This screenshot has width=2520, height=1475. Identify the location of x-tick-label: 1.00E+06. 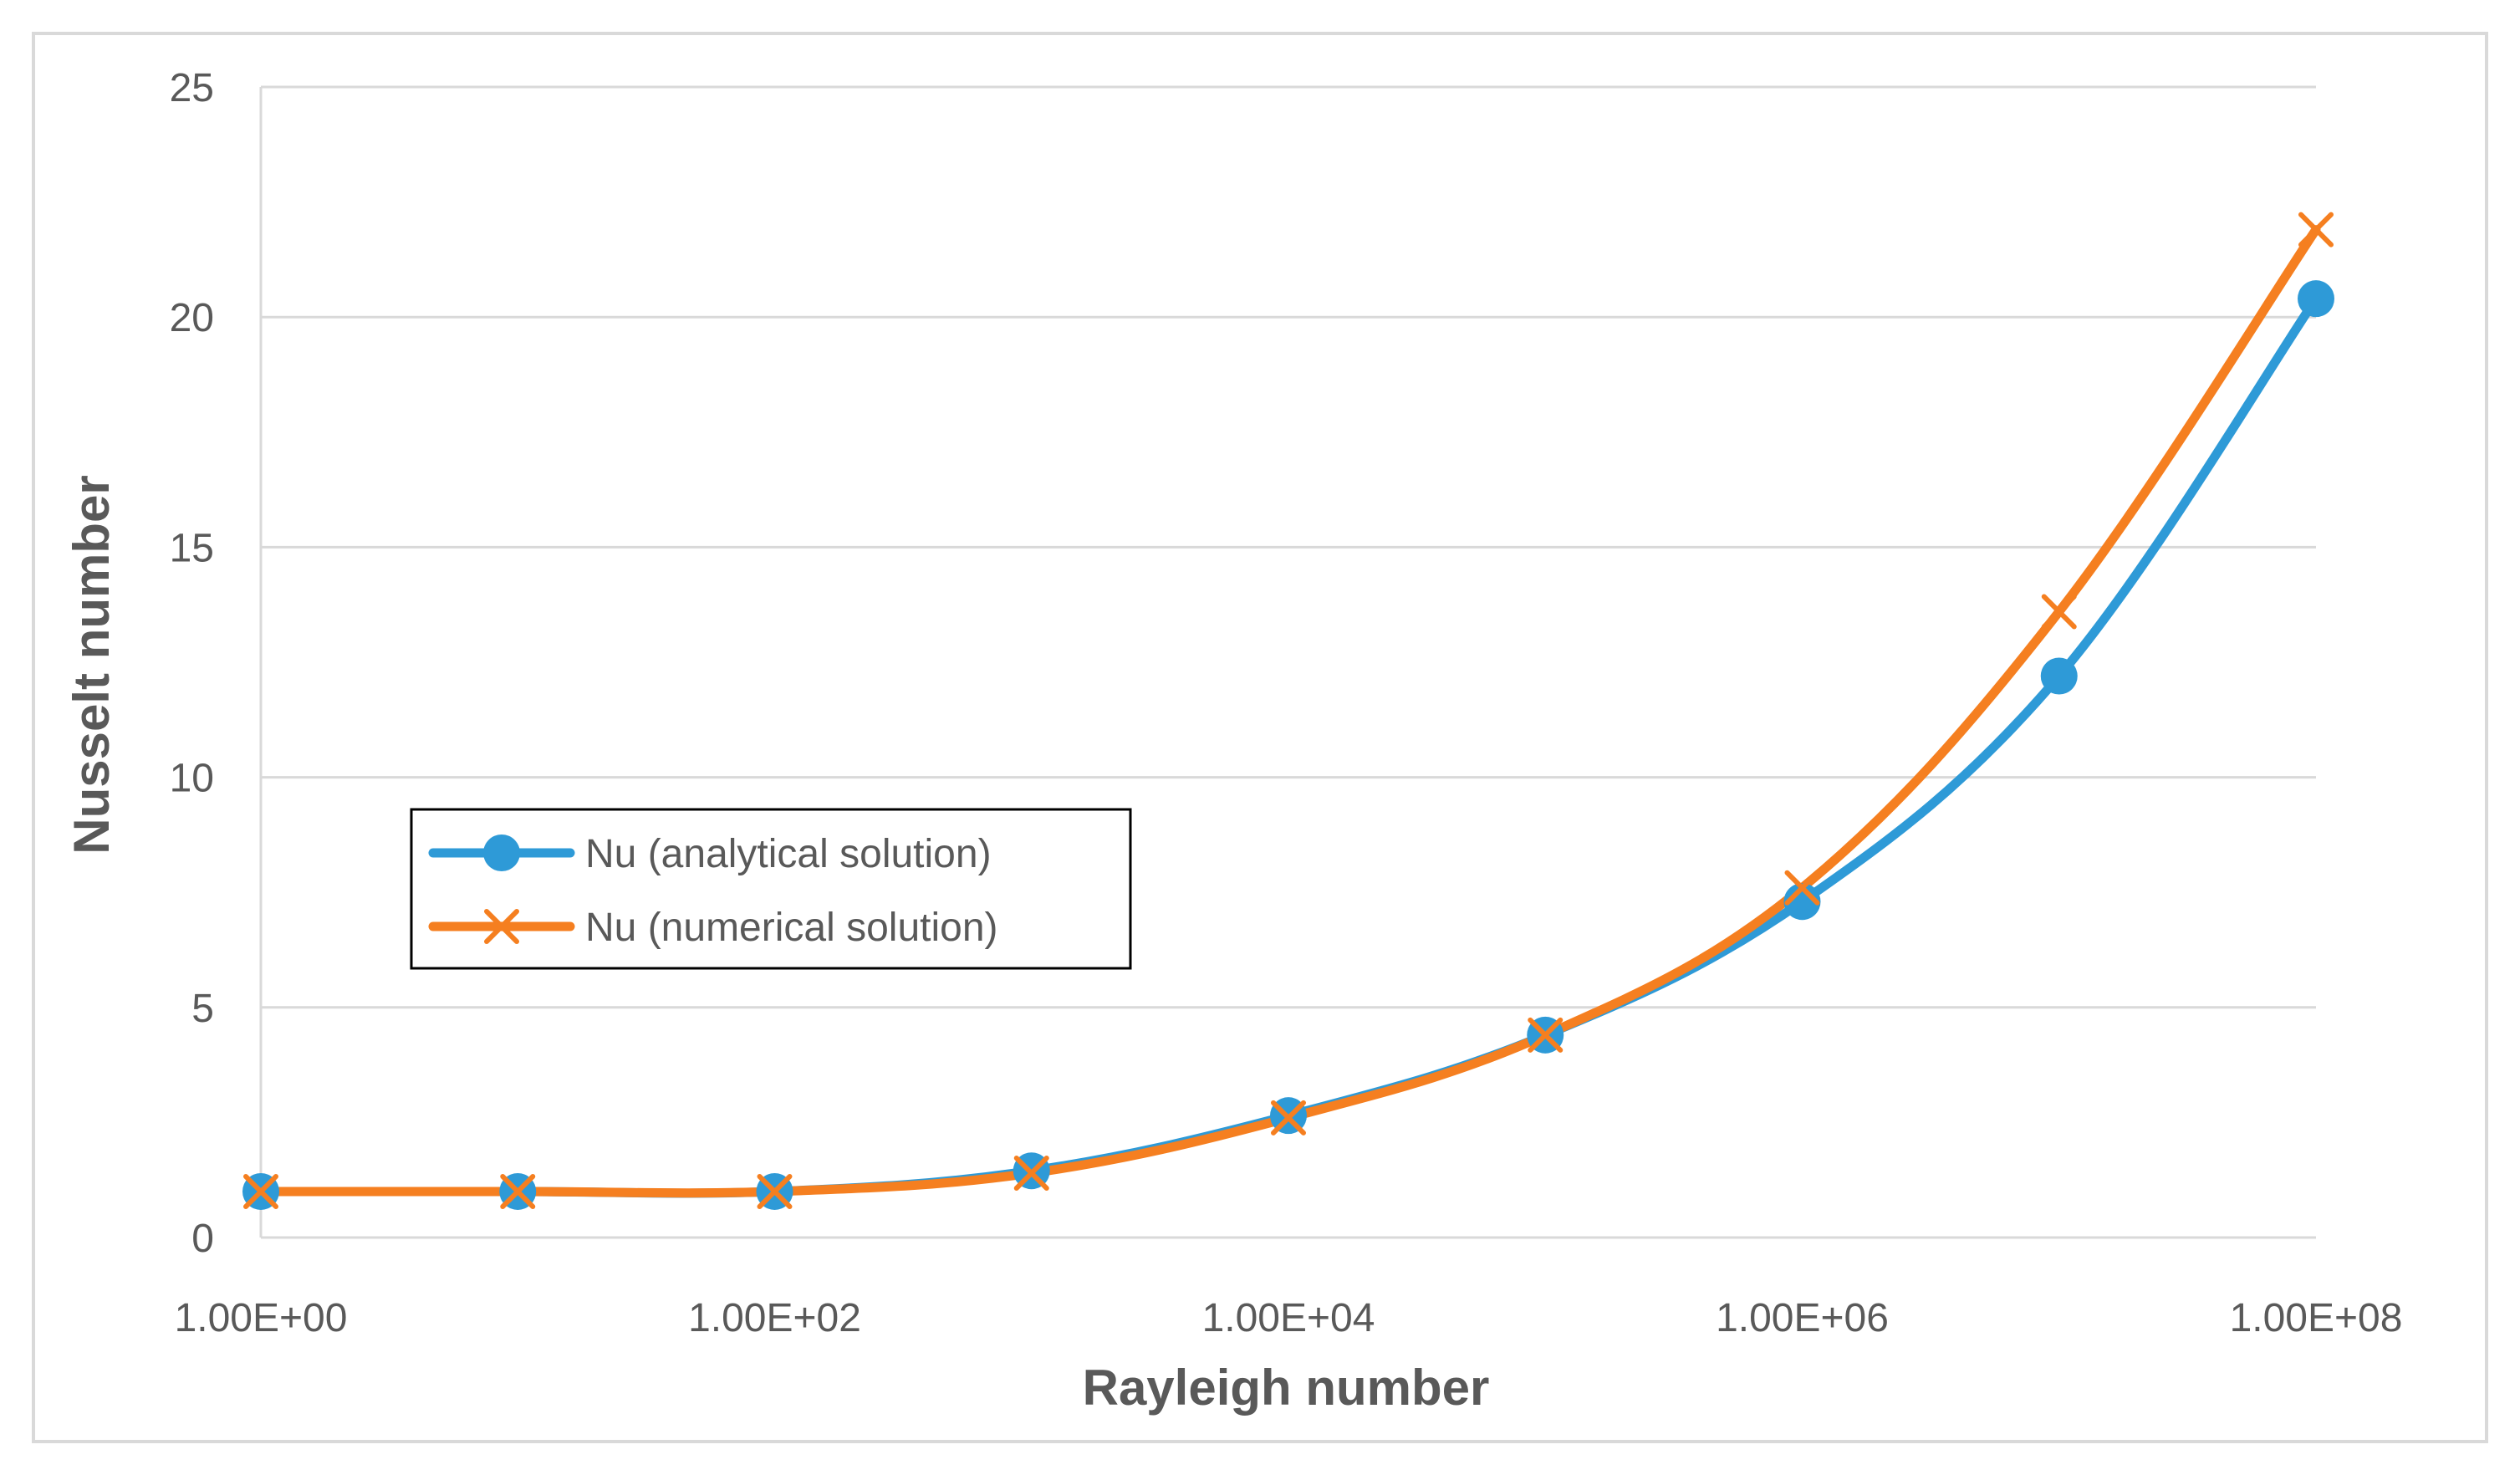
(1802, 1318).